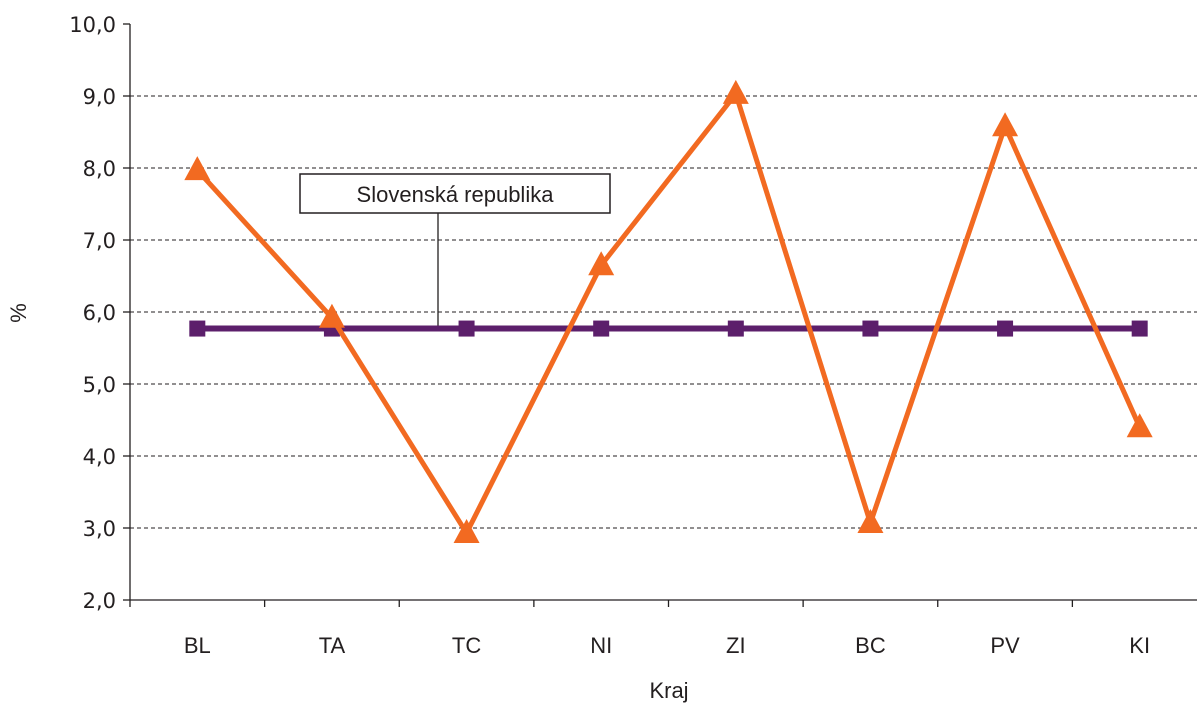  I want to click on annotation-box, so click(455, 193).